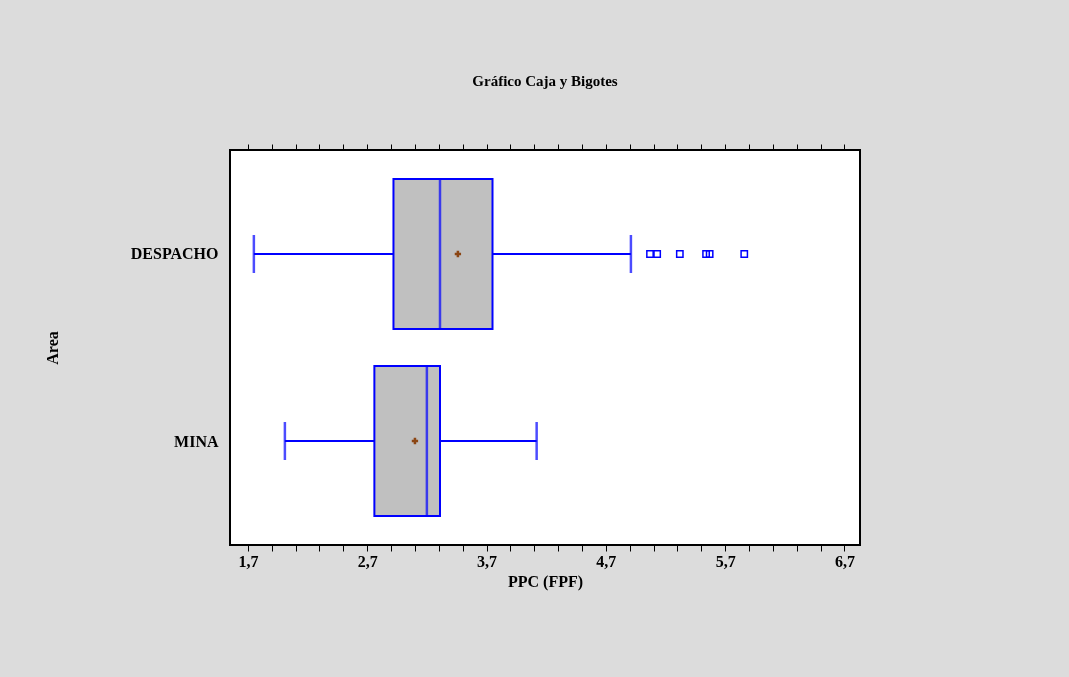 This screenshot has height=677, width=1069. What do you see at coordinates (606, 561) in the screenshot?
I see `x-tick-label: 4,7` at bounding box center [606, 561].